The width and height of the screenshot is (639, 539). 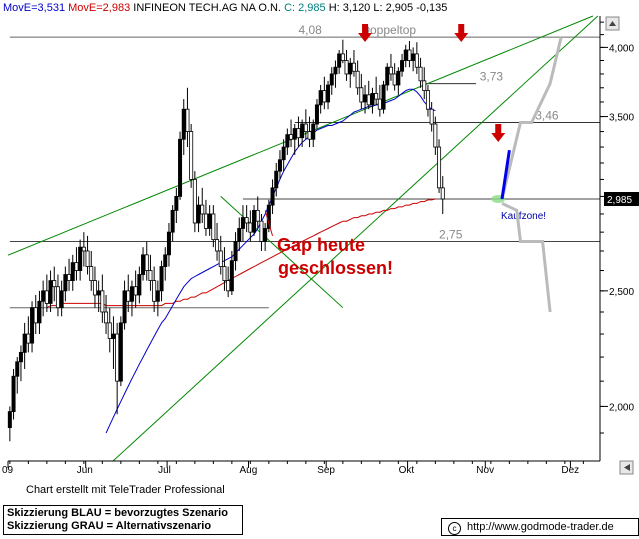 I want to click on gap-label-line2: geschlossen!, so click(x=335, y=268).